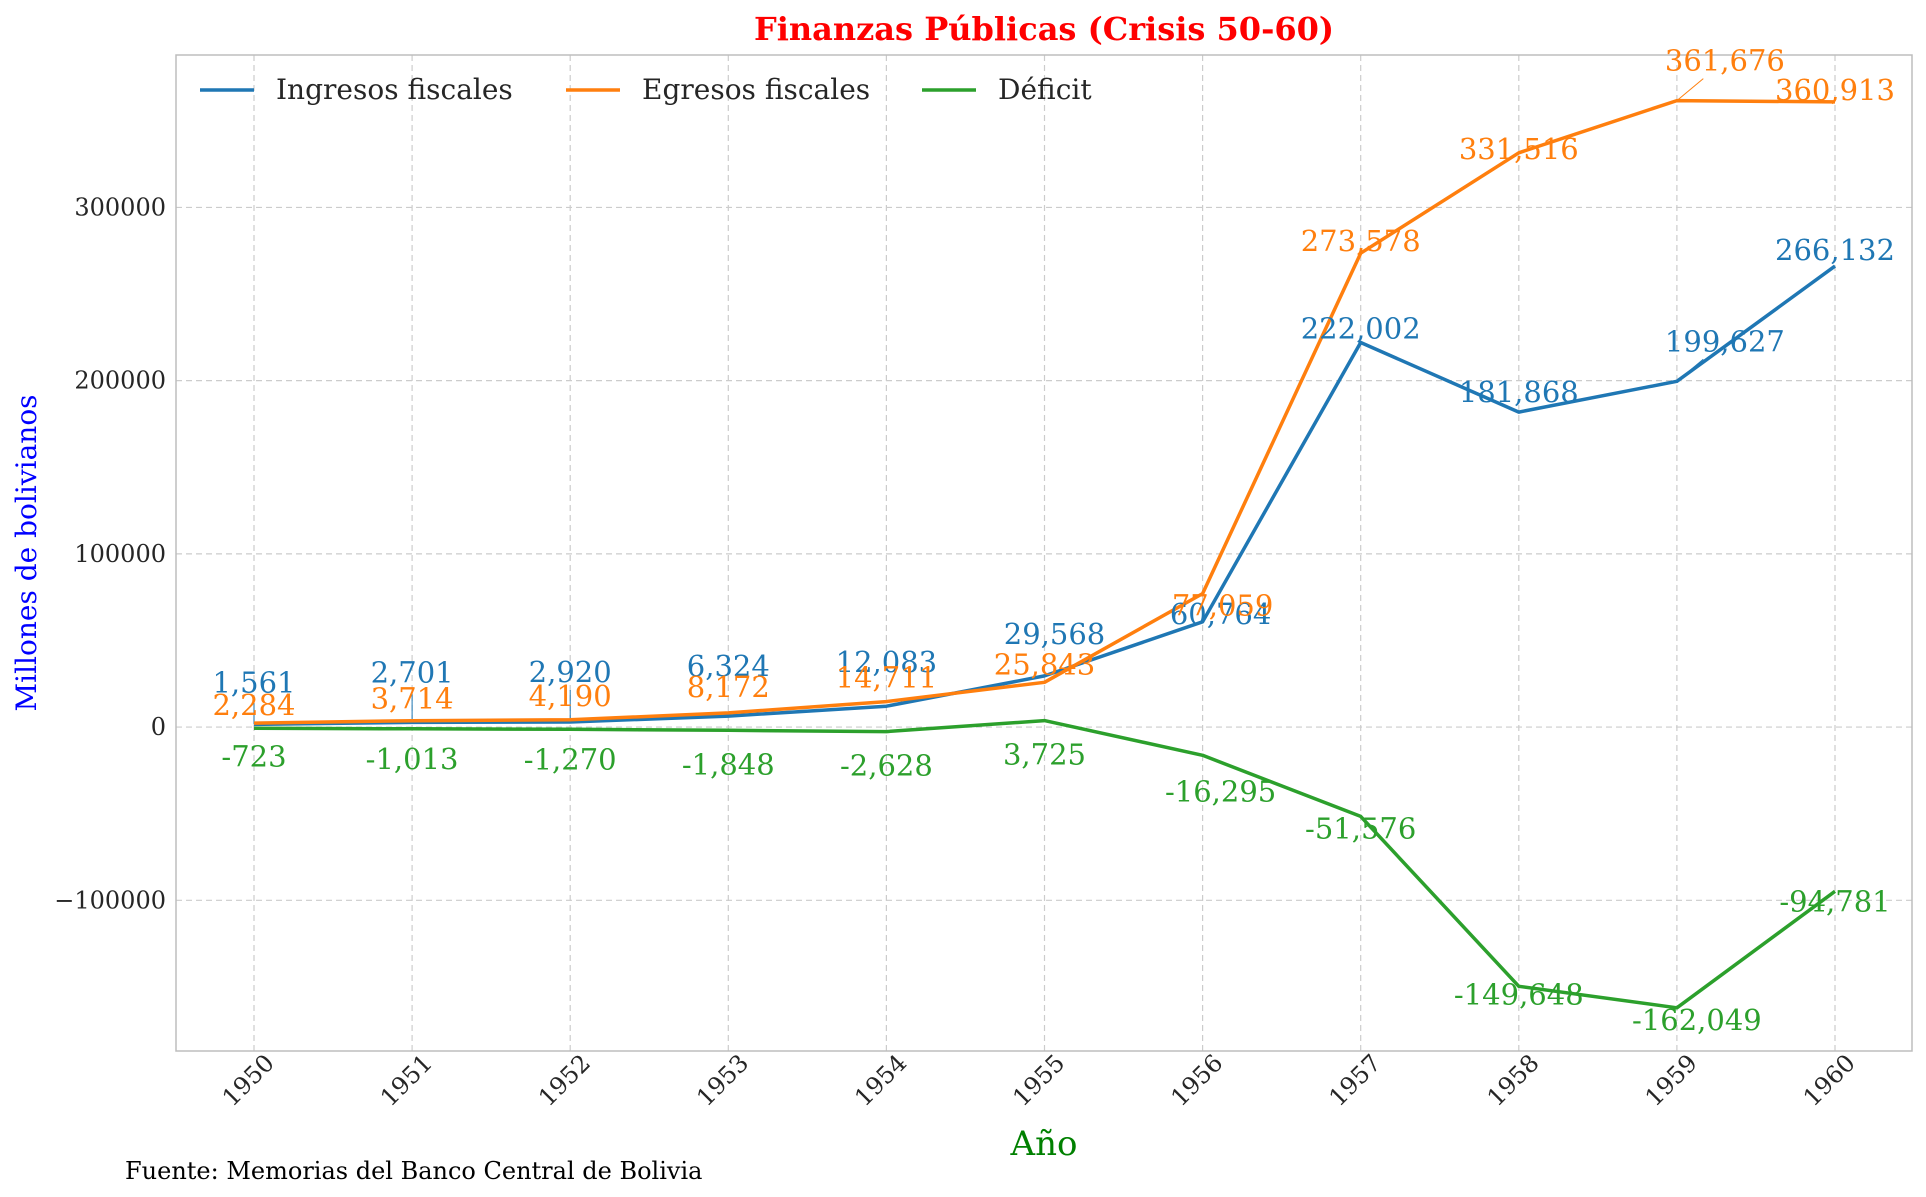 The image size is (1926, 1197). I want to click on data-label: 2,701, so click(412, 672).